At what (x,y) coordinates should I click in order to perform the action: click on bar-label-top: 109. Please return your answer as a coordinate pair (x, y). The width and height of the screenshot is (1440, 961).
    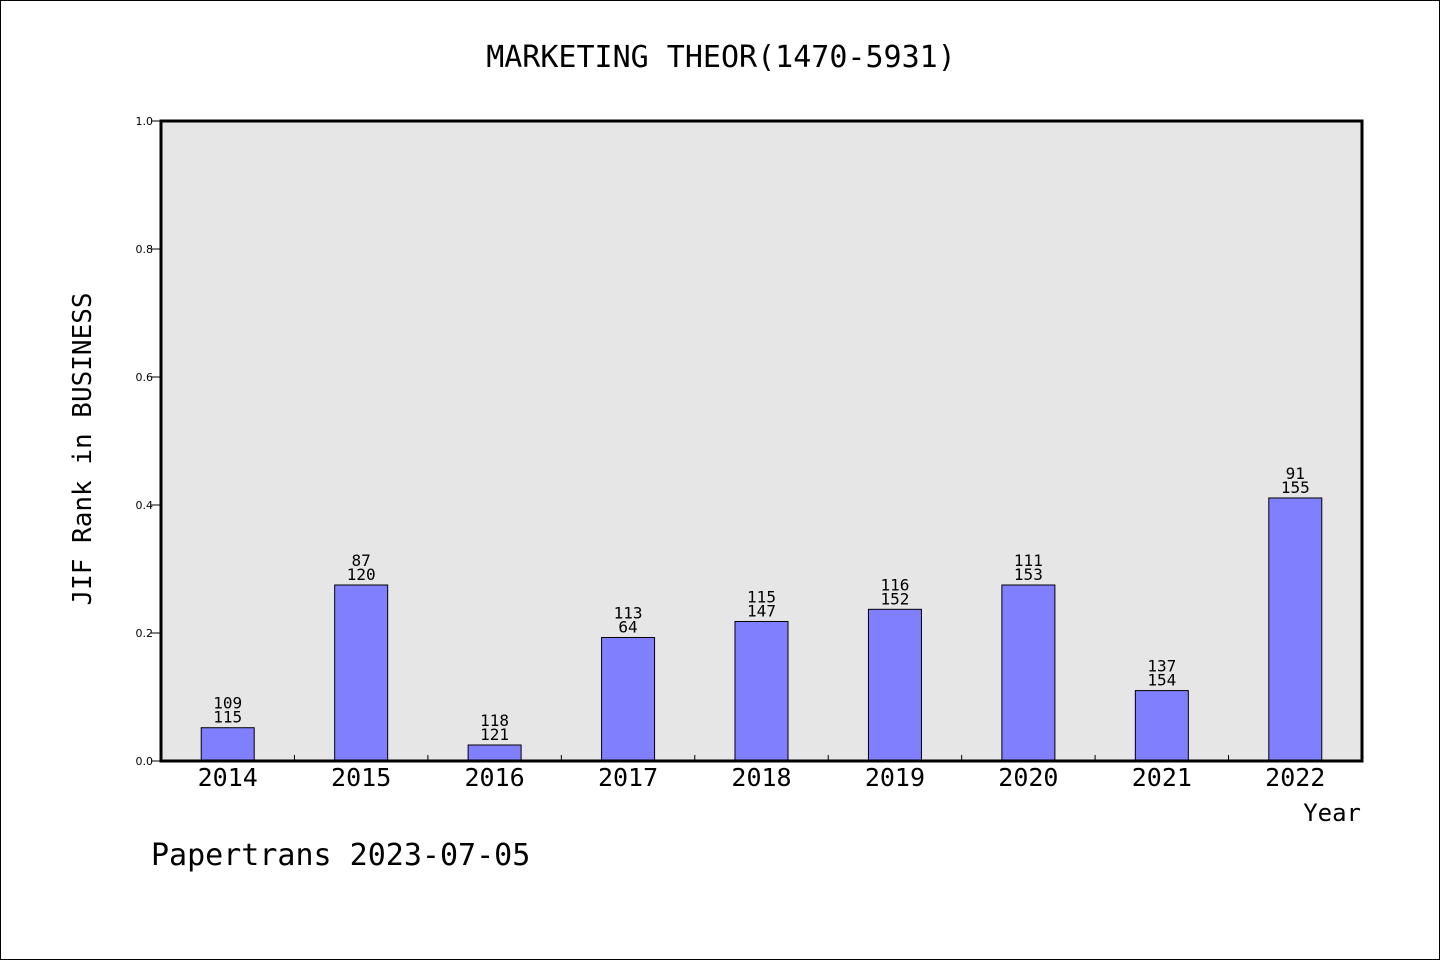
    Looking at the image, I should click on (227, 703).